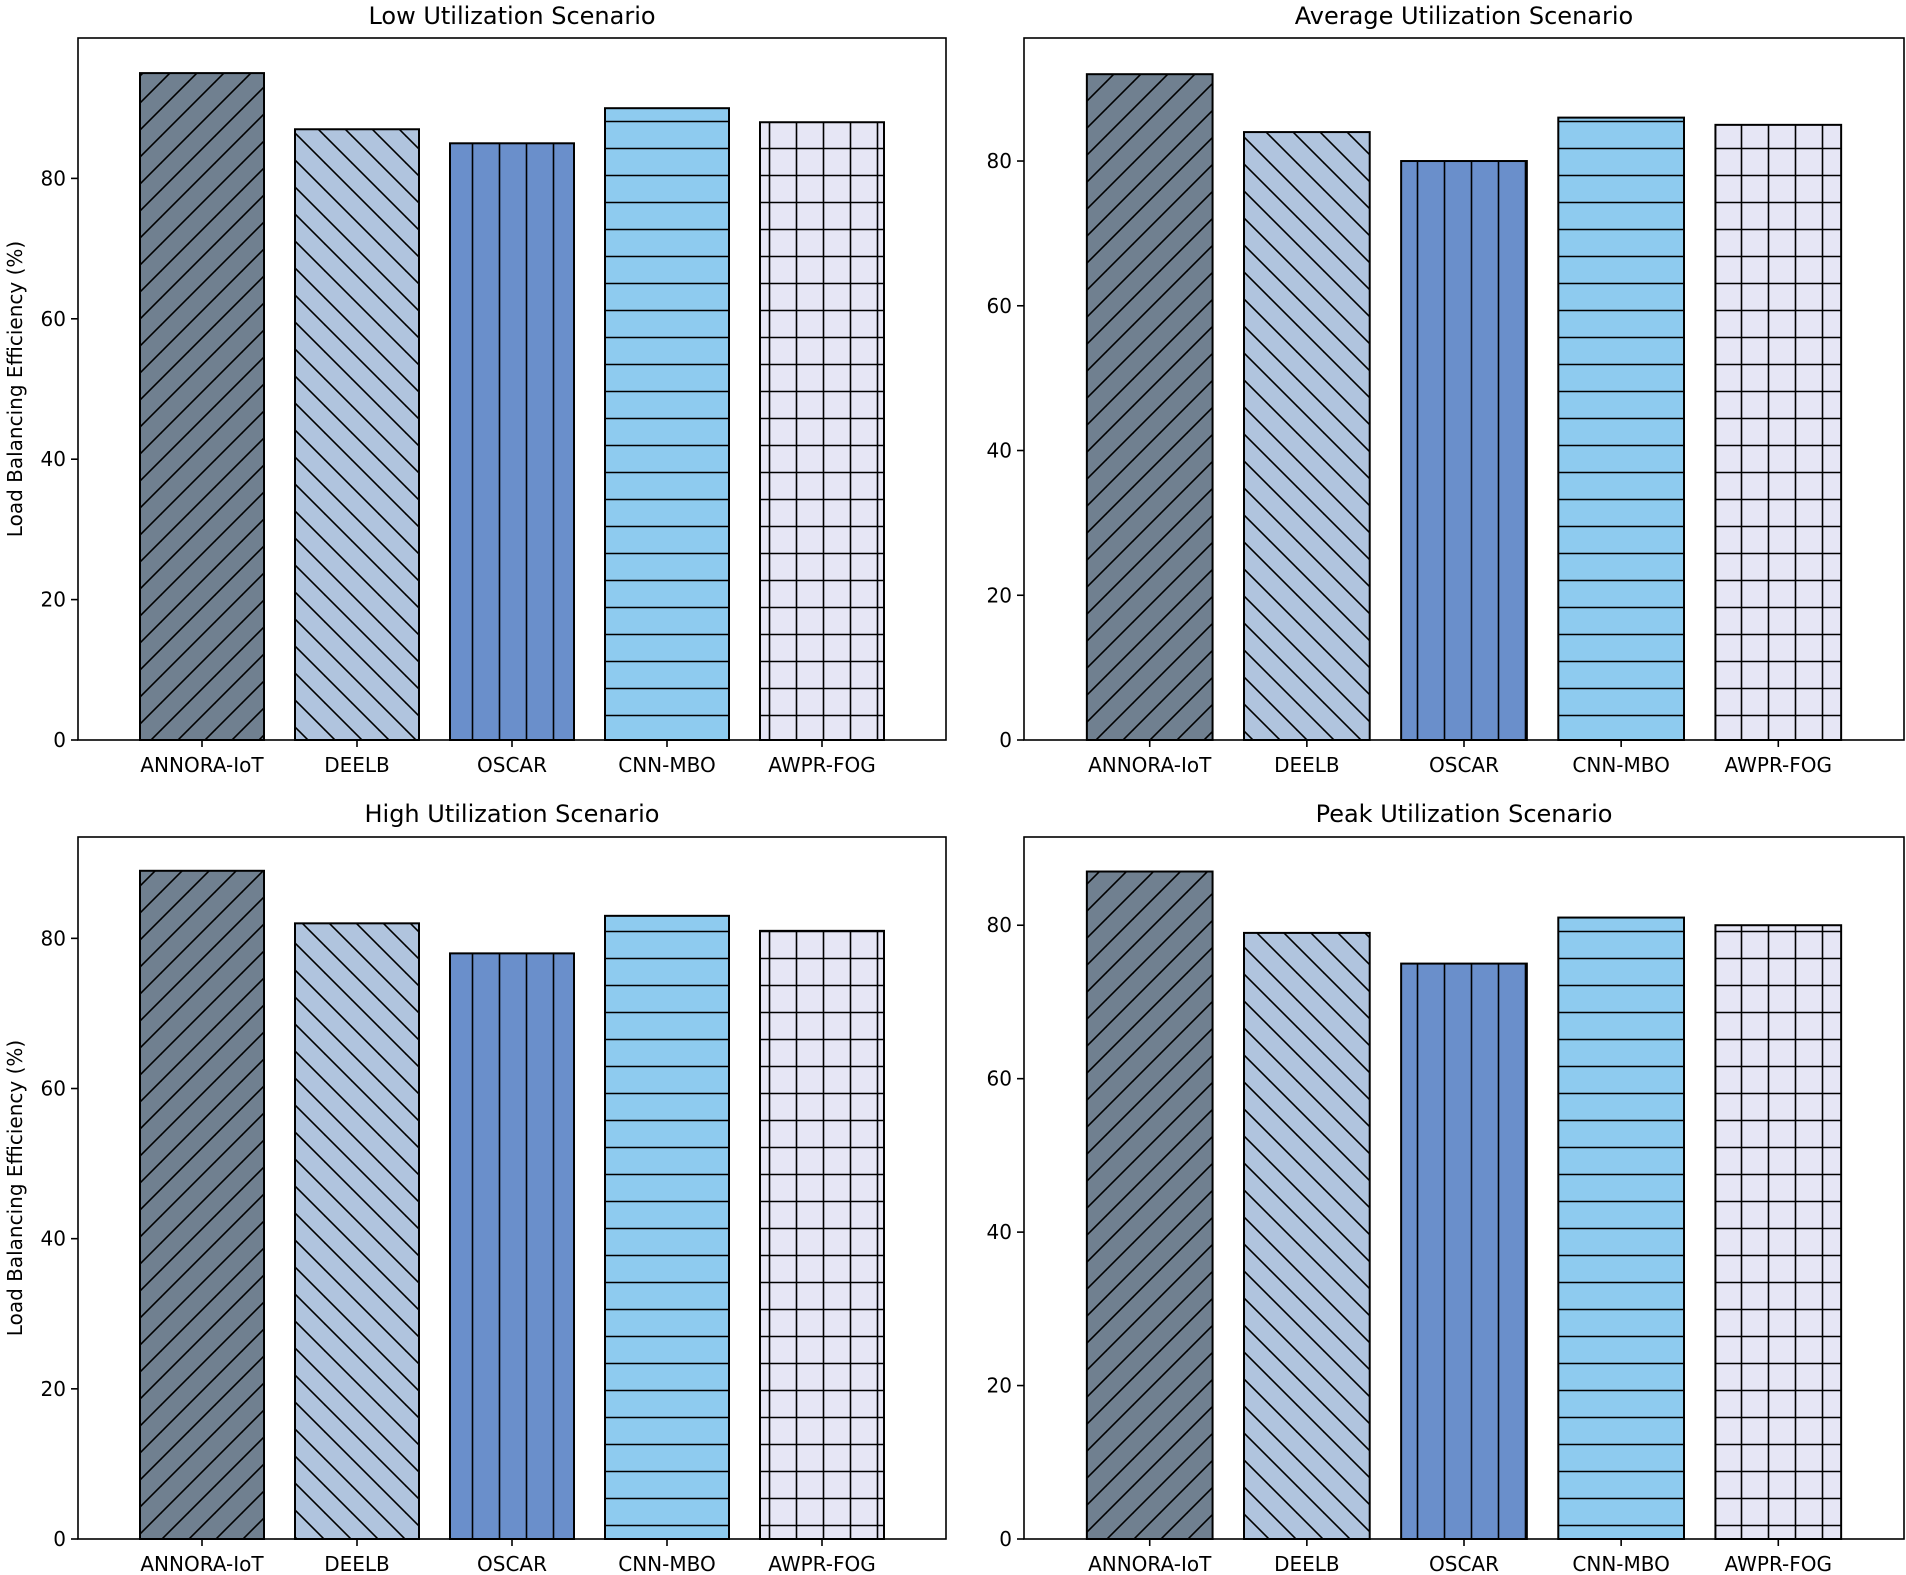  I want to click on chart-title: Average Utilization Scenario, so click(1464, 16).